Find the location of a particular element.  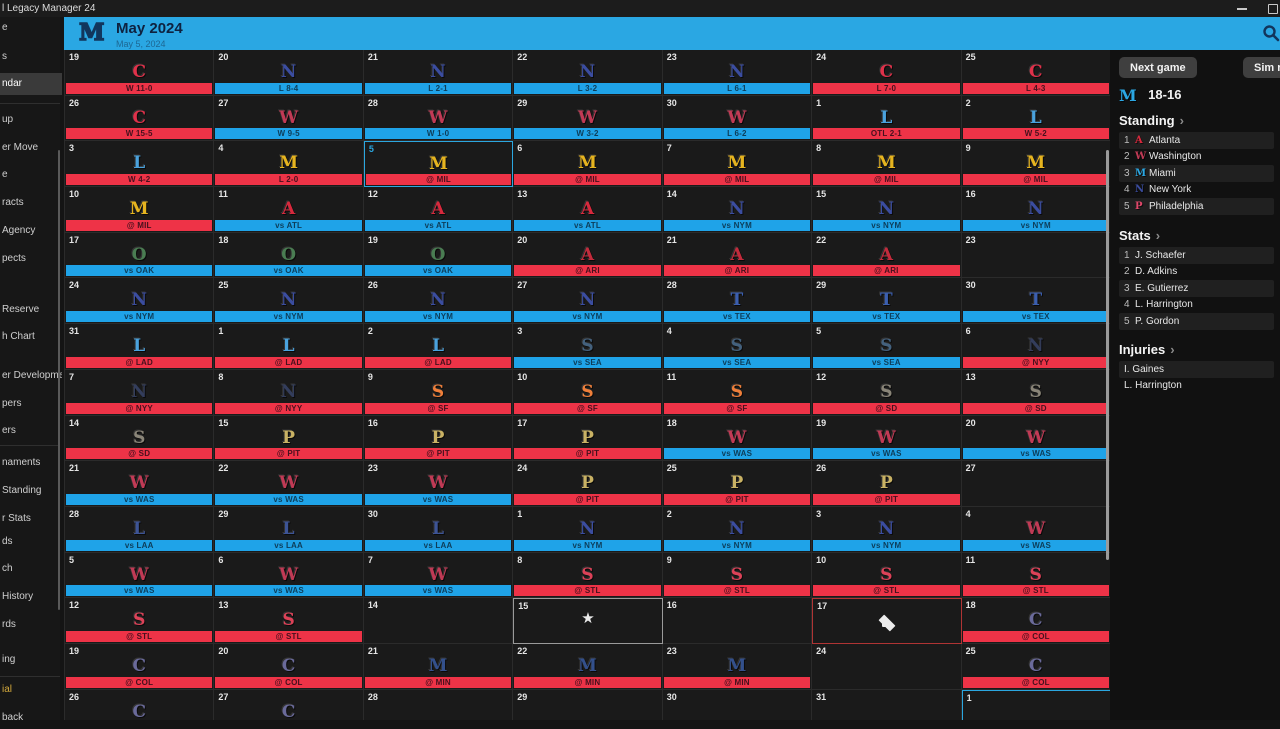

calendar-cell: 9 S @ STL is located at coordinates (737, 575).